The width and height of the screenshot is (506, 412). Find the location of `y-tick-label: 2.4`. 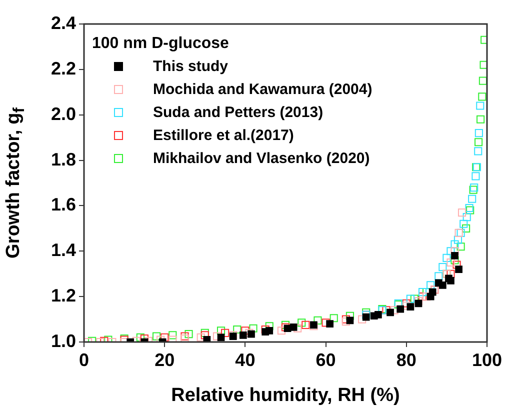

y-tick-label: 2.4 is located at coordinates (63, 22).